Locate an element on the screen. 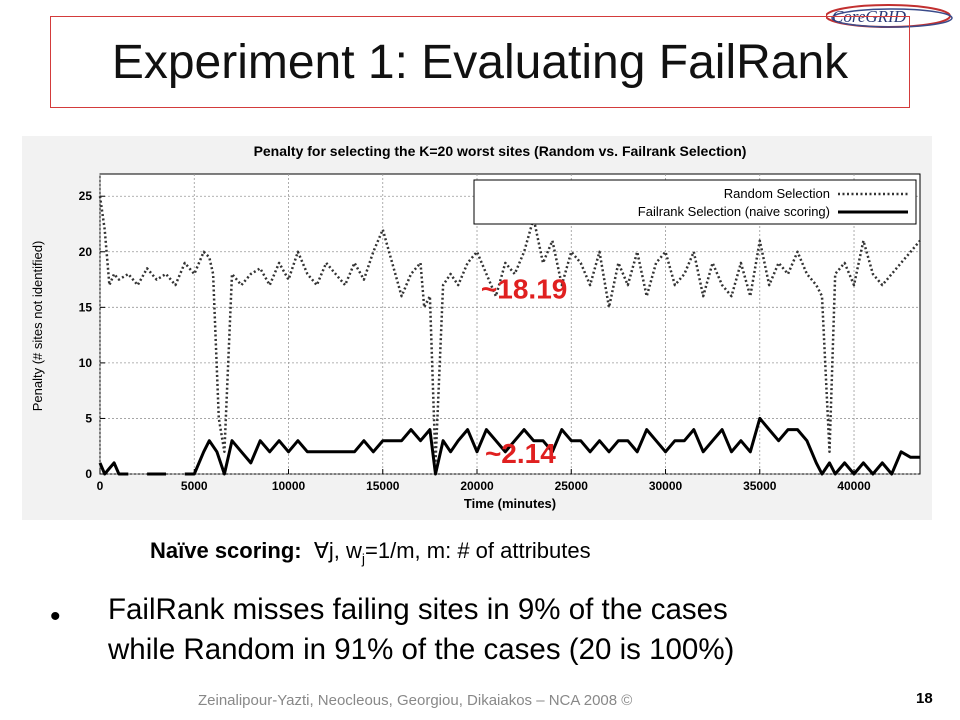  annotations: ~18.19 ~2.14 is located at coordinates (524, 370).